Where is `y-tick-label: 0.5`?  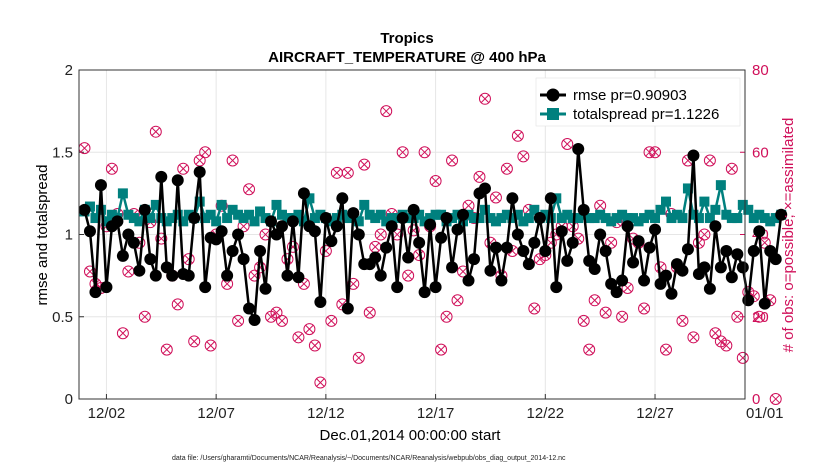 y-tick-label: 0.5 is located at coordinates (62, 317).